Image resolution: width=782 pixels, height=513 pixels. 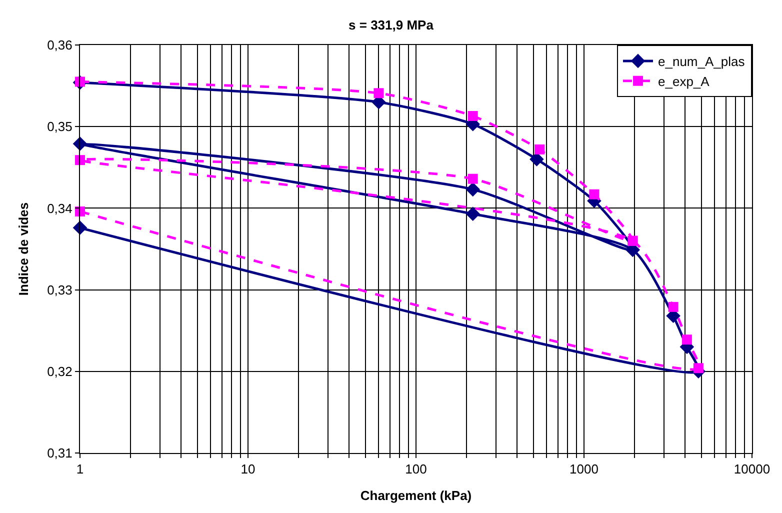 I want to click on x-tick-label: 1, so click(x=80, y=469).